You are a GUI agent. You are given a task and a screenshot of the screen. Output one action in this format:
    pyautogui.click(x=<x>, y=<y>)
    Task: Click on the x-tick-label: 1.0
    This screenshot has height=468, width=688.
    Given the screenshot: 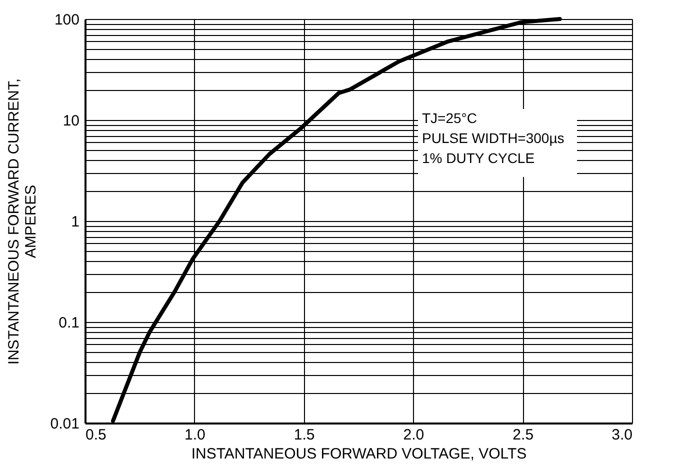 What is the action you would take?
    pyautogui.click(x=195, y=435)
    